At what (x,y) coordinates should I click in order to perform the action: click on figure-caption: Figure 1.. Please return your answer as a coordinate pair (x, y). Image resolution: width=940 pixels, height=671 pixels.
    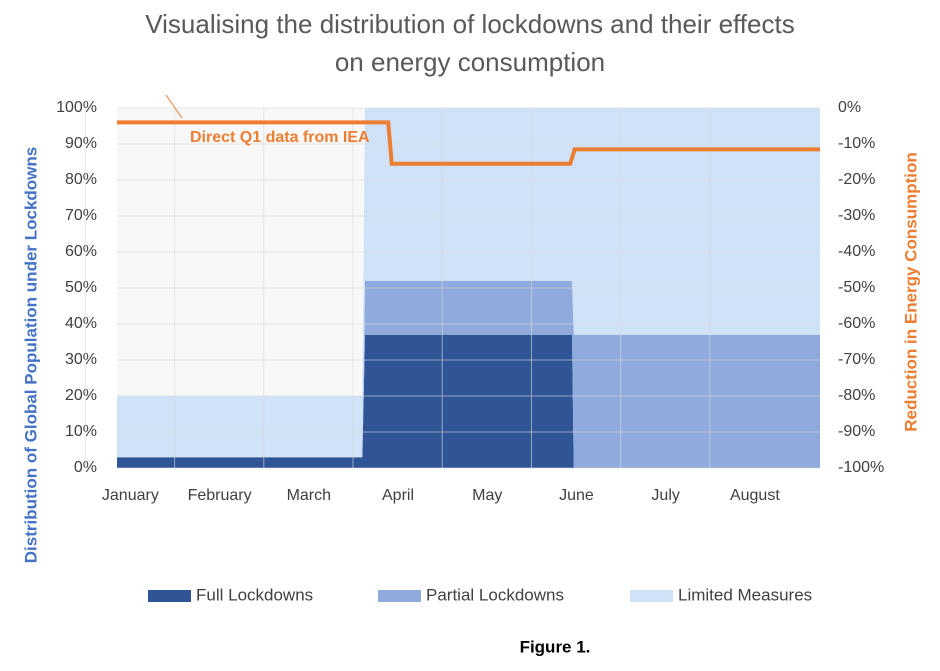
    Looking at the image, I should click on (555, 646).